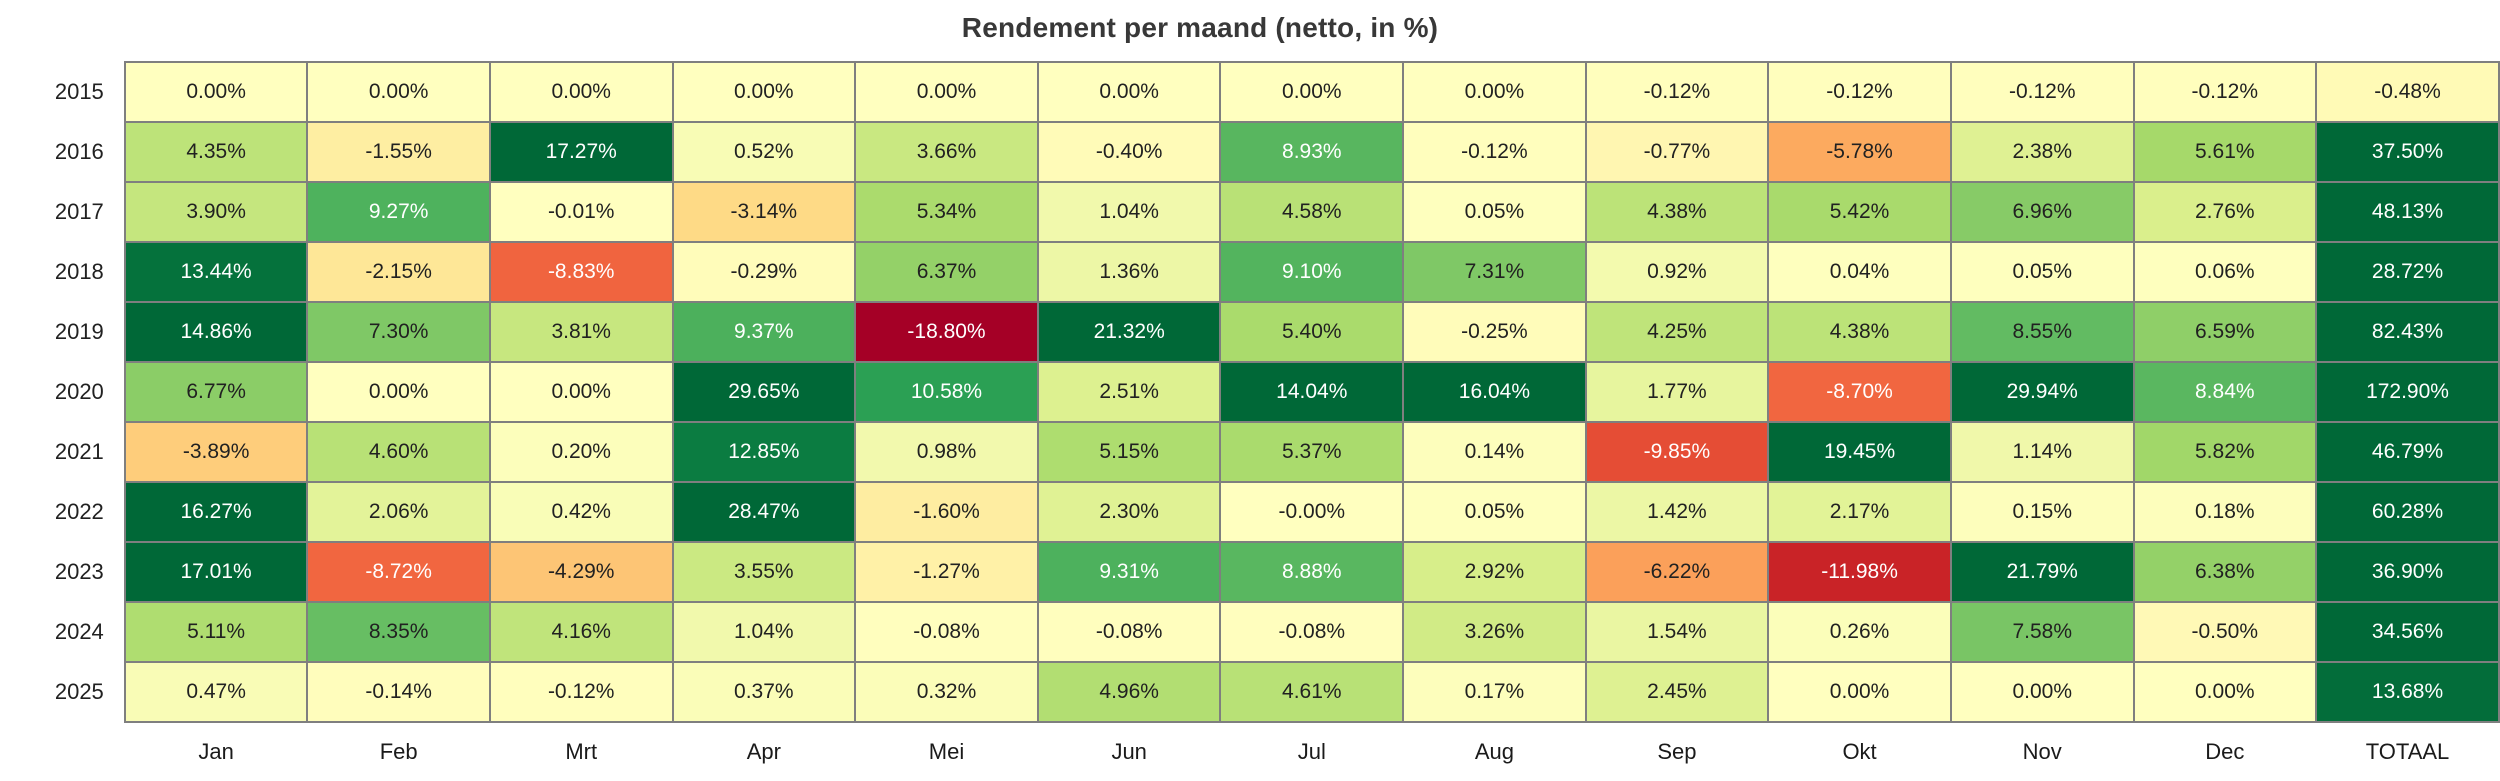 The width and height of the screenshot is (2500, 781). What do you see at coordinates (1859, 212) in the screenshot?
I see `heatmap-cell: 5.42%` at bounding box center [1859, 212].